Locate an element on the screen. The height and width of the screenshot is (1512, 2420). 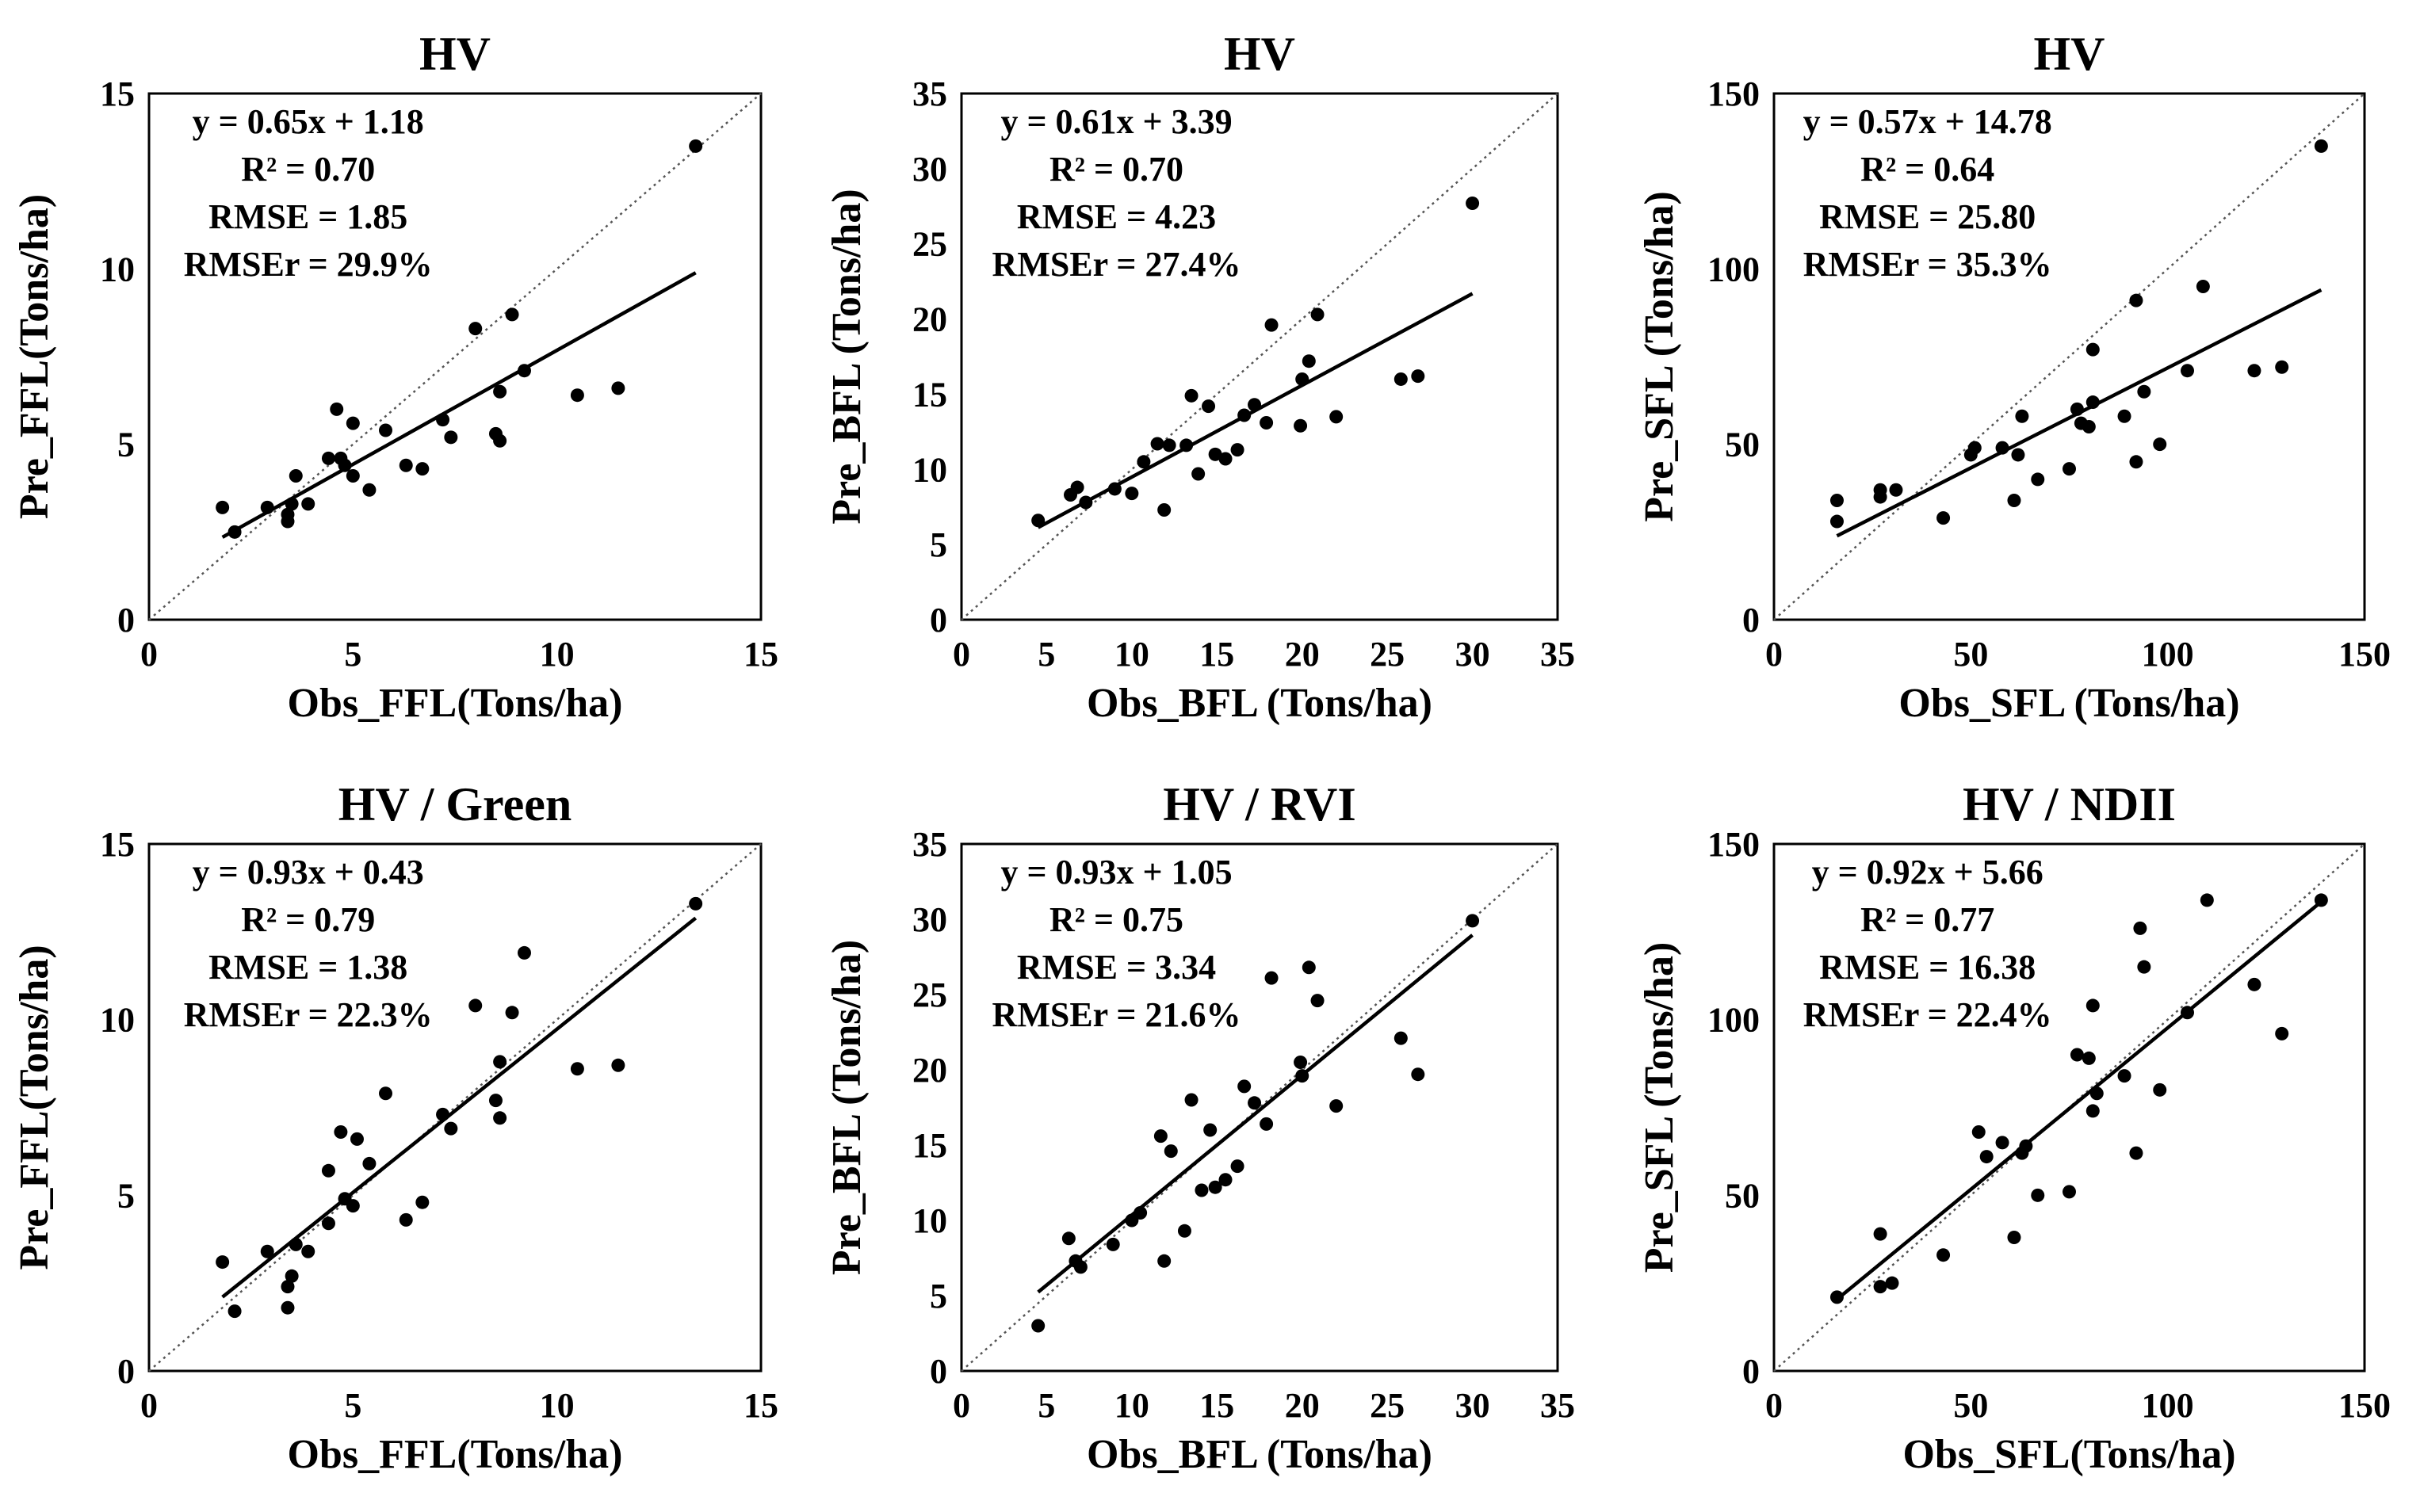
x-tick-label: 25 is located at coordinates (1387, 1405).